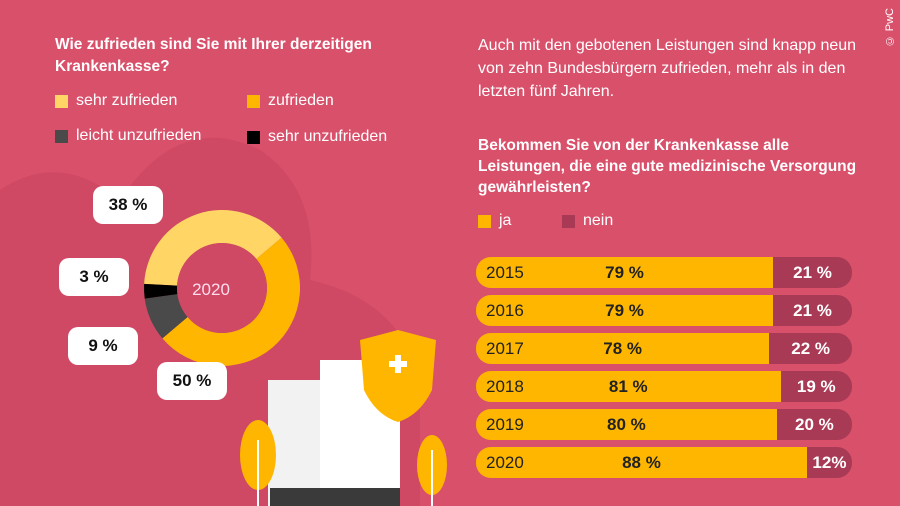 This screenshot has height=506, width=900. I want to click on bar-nein: 22 %, so click(810, 348).